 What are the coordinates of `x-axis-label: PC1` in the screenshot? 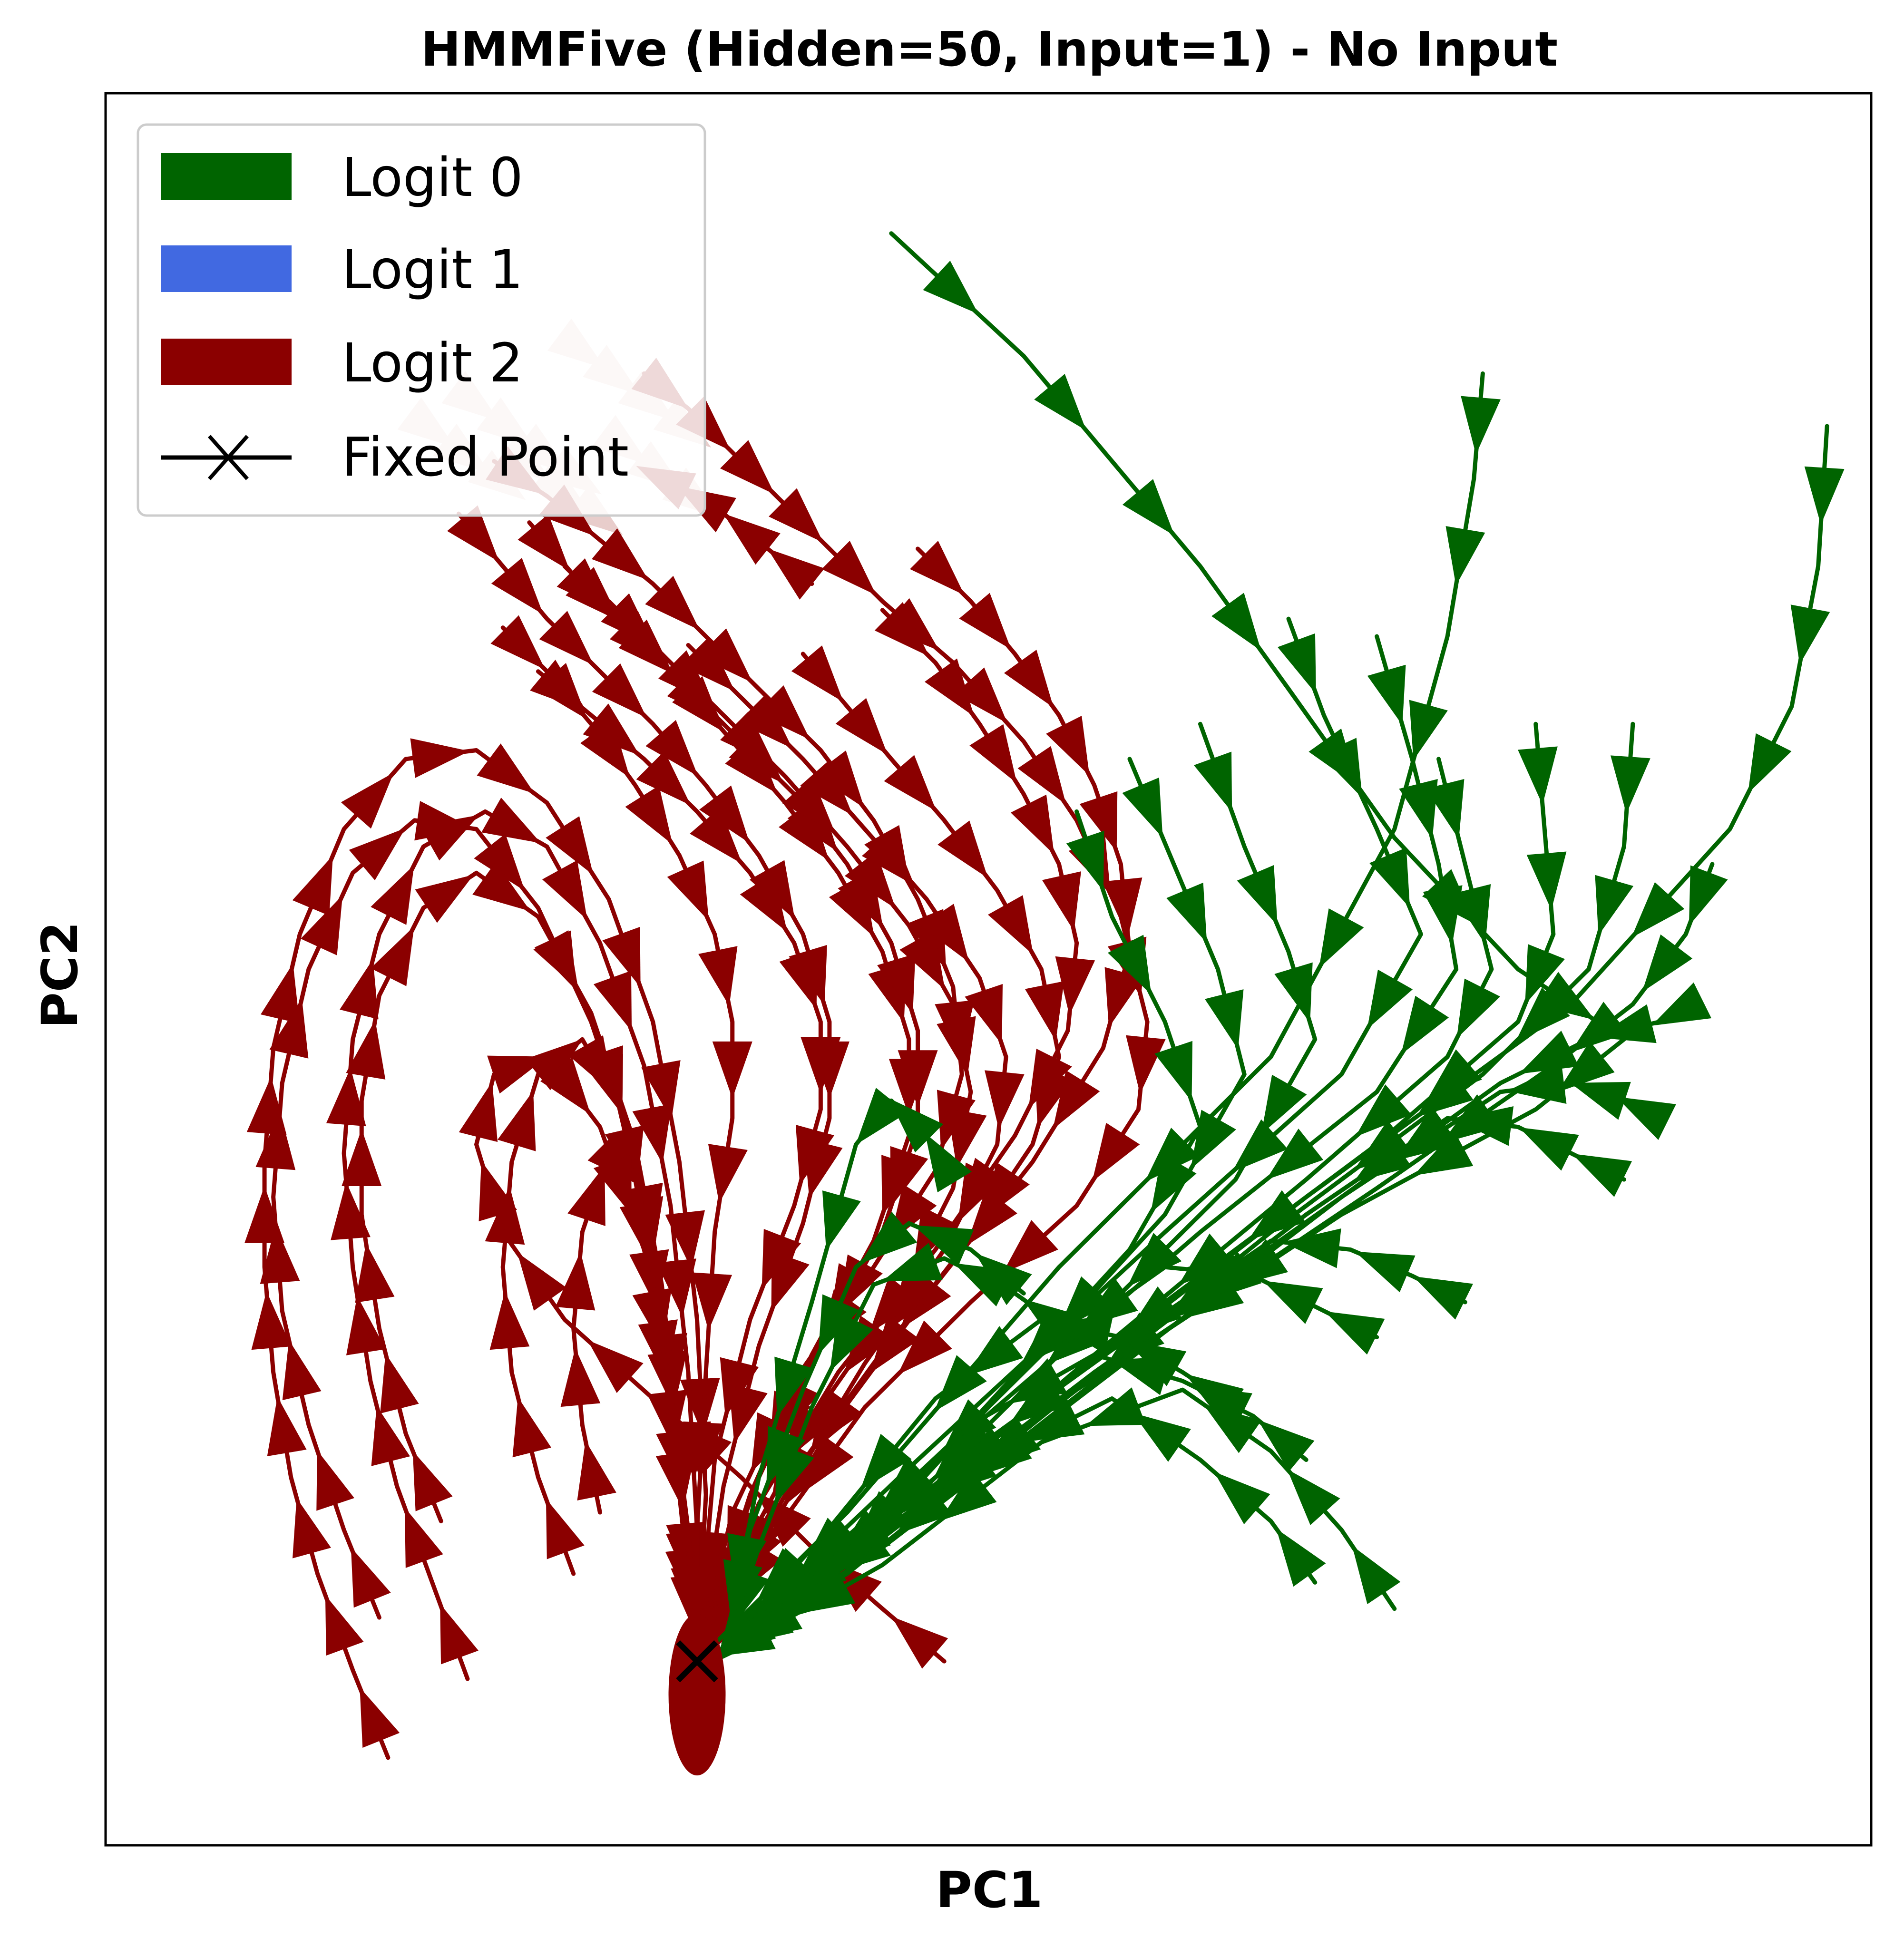 It's located at (989, 1890).